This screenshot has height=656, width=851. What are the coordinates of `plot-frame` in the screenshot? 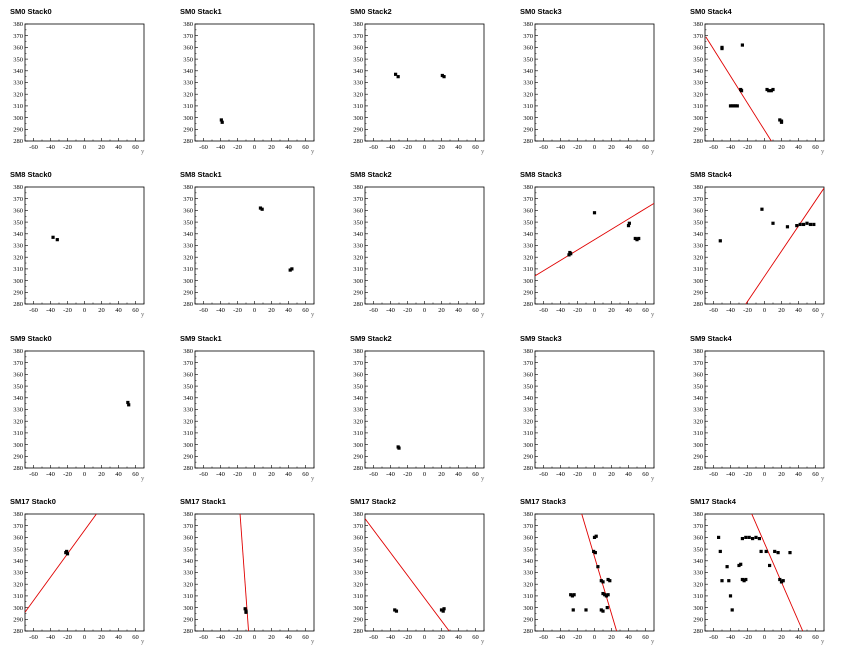 It's located at (764, 82).